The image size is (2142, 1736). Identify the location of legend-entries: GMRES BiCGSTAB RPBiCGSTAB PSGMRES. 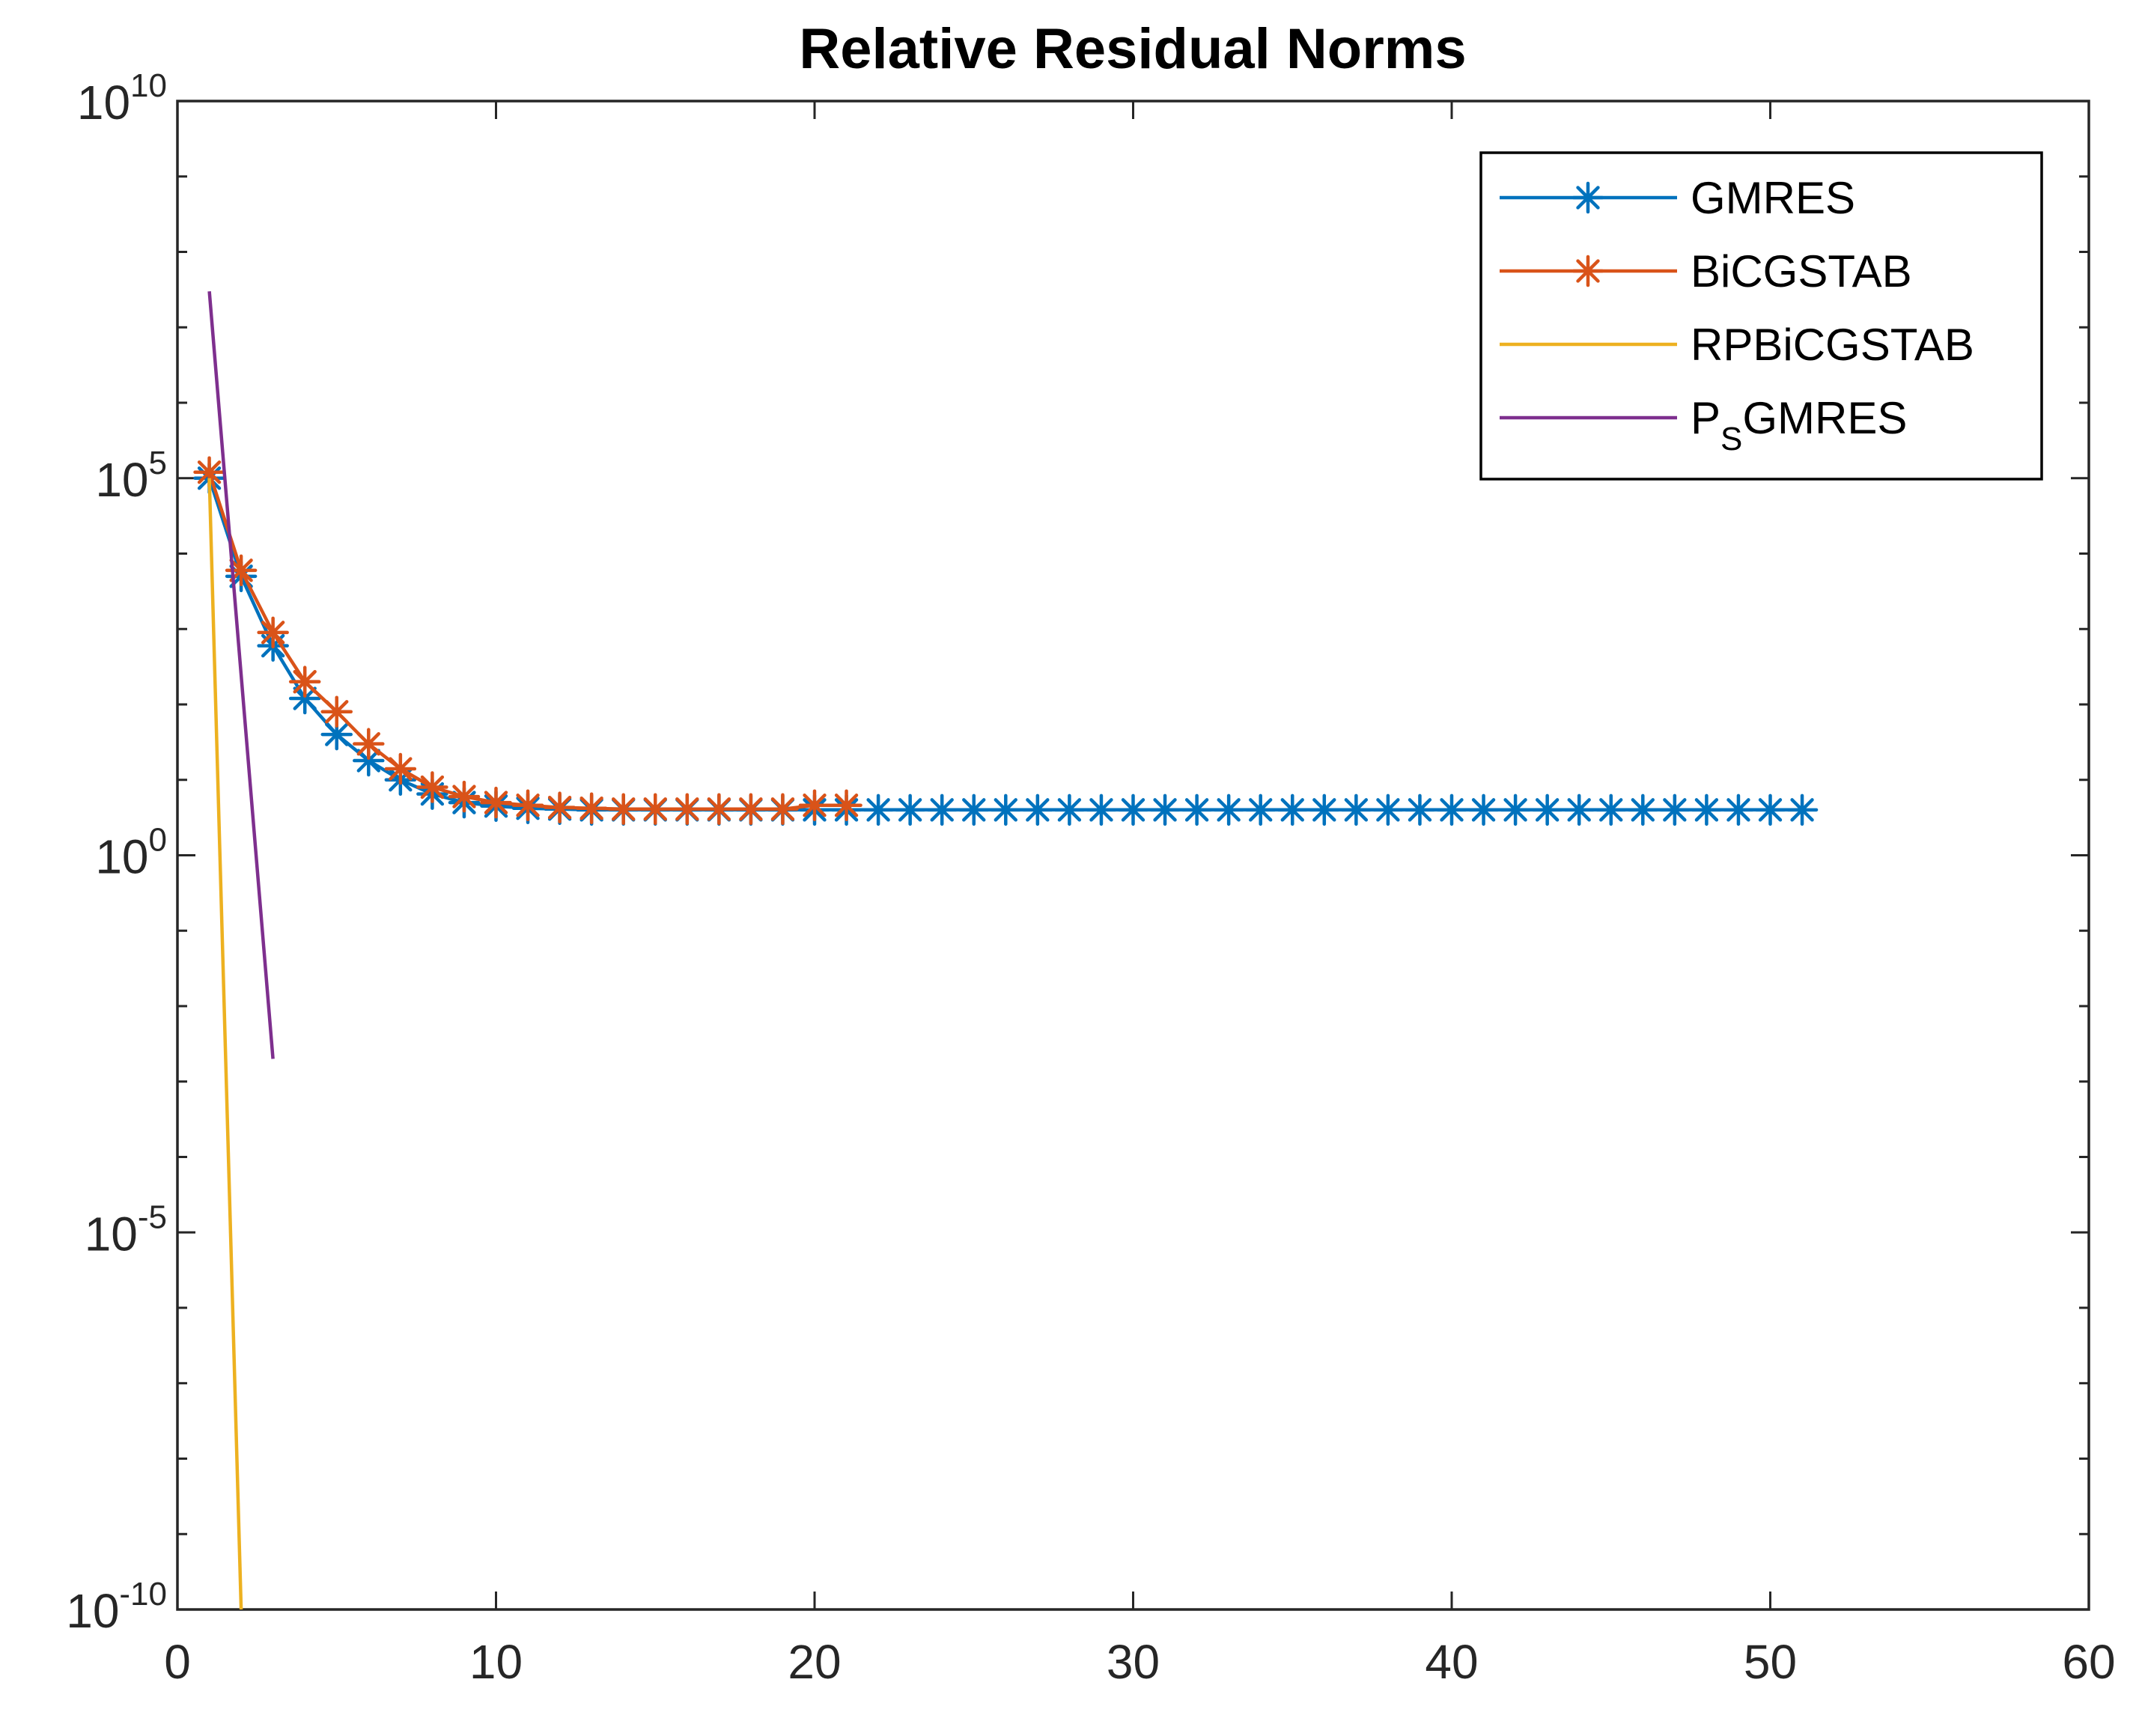
(1737, 315).